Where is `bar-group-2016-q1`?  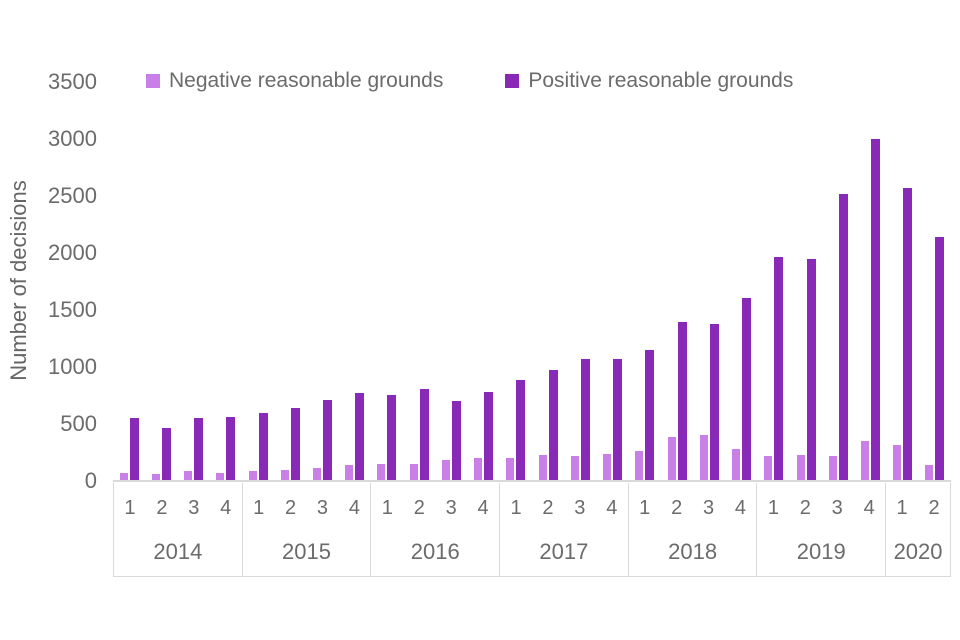
bar-group-2016-q1 is located at coordinates (387, 280).